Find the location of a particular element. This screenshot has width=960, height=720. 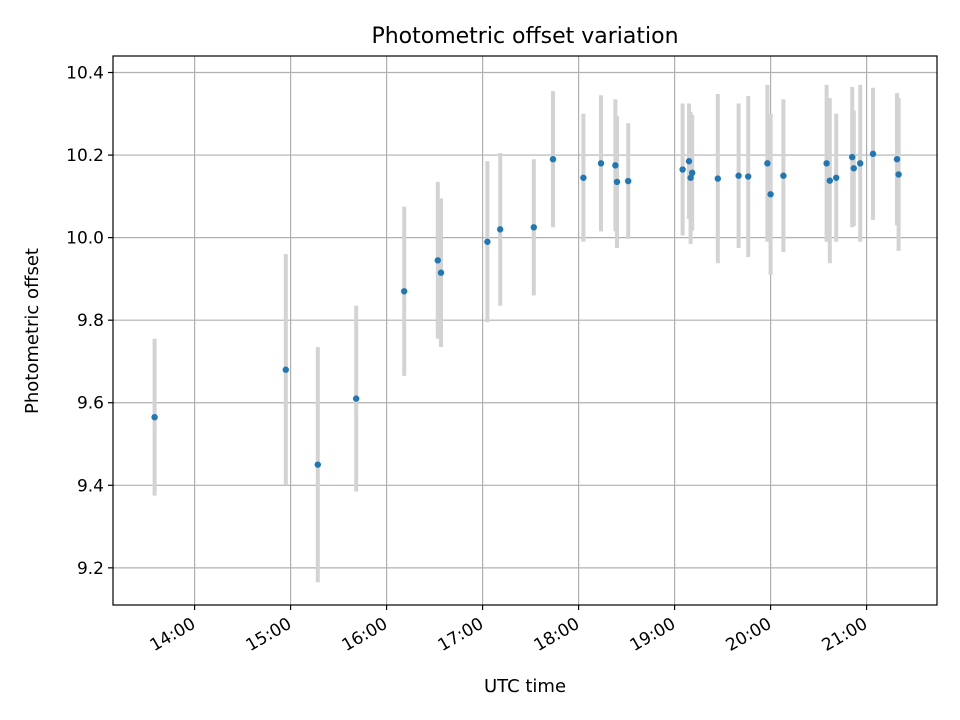

y-tick-label: 9.6 is located at coordinates (90, 404).